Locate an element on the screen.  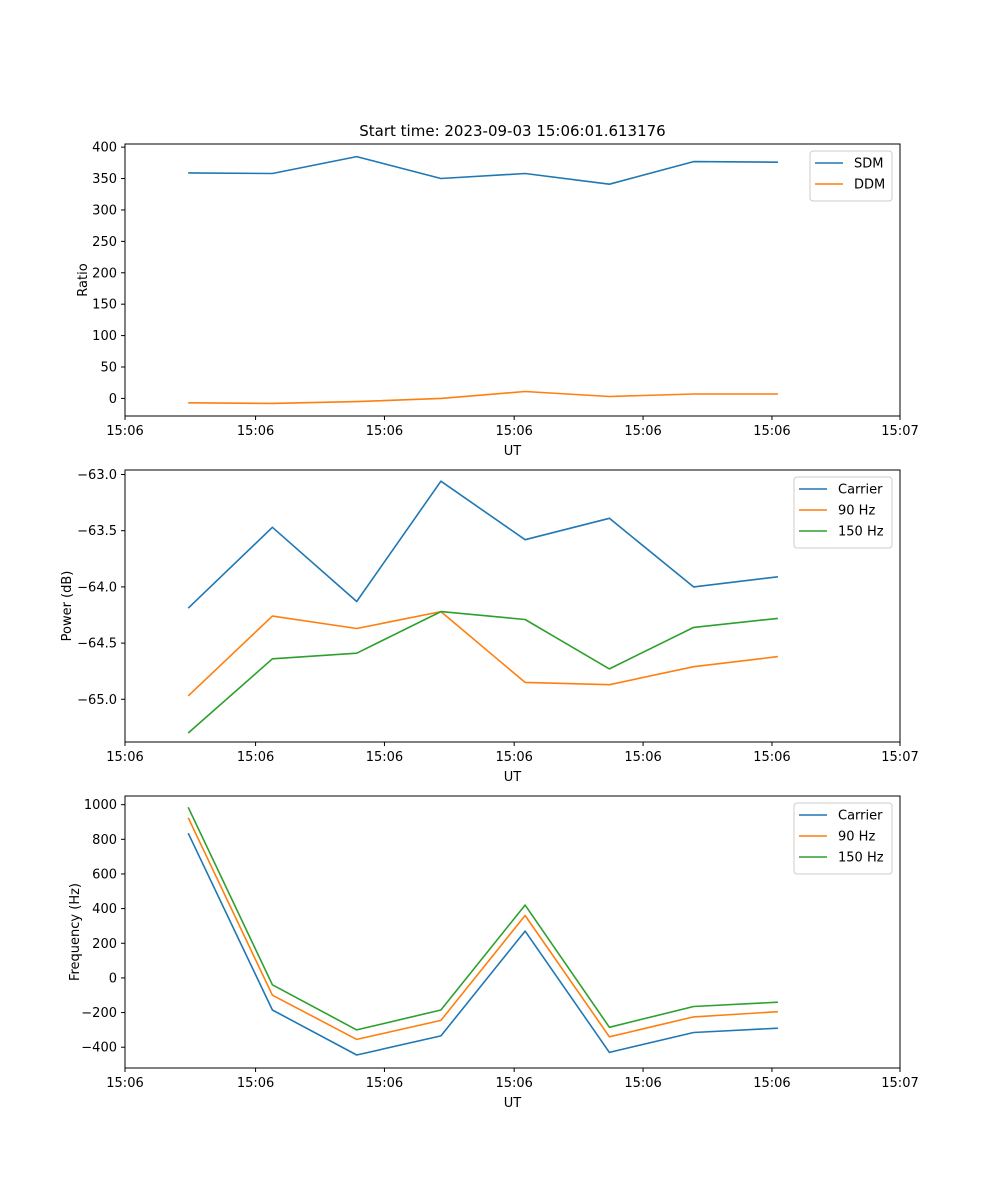
frequency-series-carrier-line is located at coordinates (482, 944).